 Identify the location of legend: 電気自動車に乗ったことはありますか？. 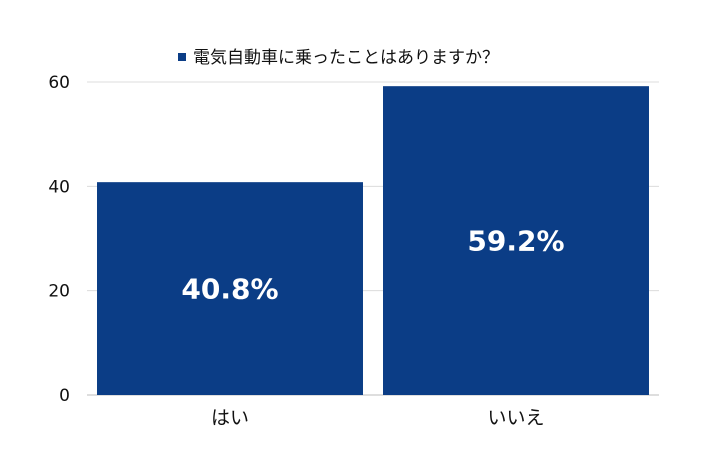
(338, 58).